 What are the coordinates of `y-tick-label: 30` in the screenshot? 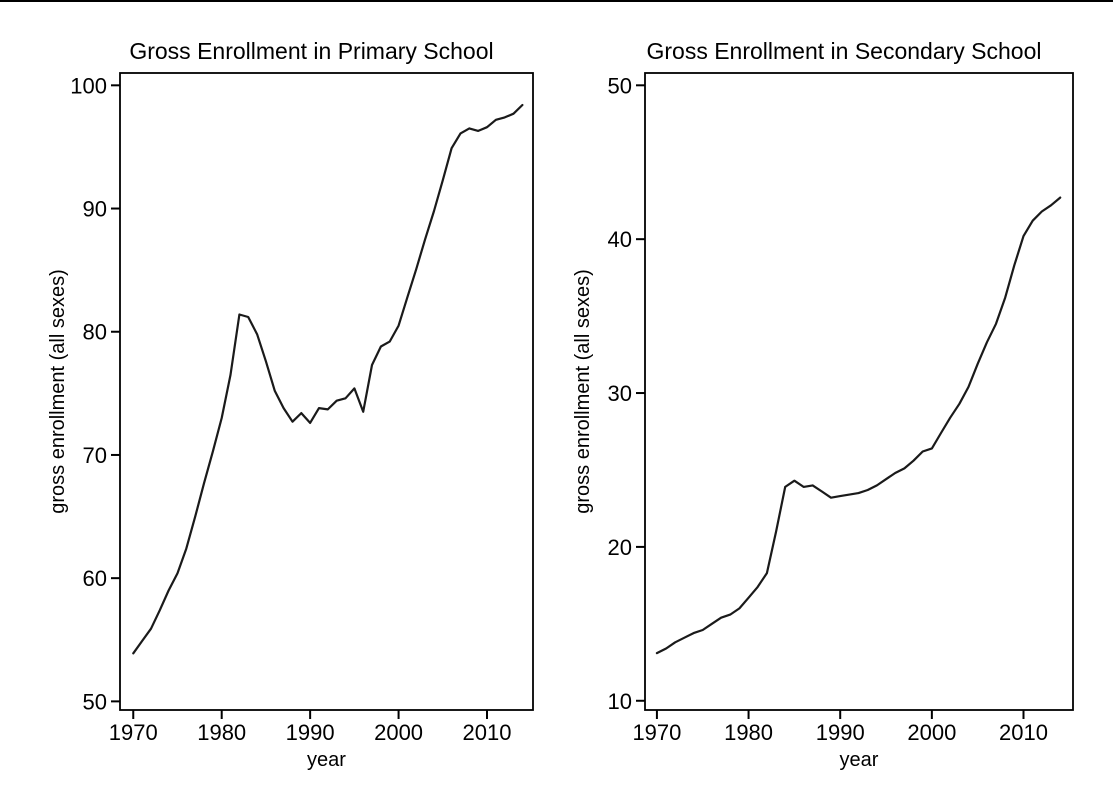 It's located at (620, 393).